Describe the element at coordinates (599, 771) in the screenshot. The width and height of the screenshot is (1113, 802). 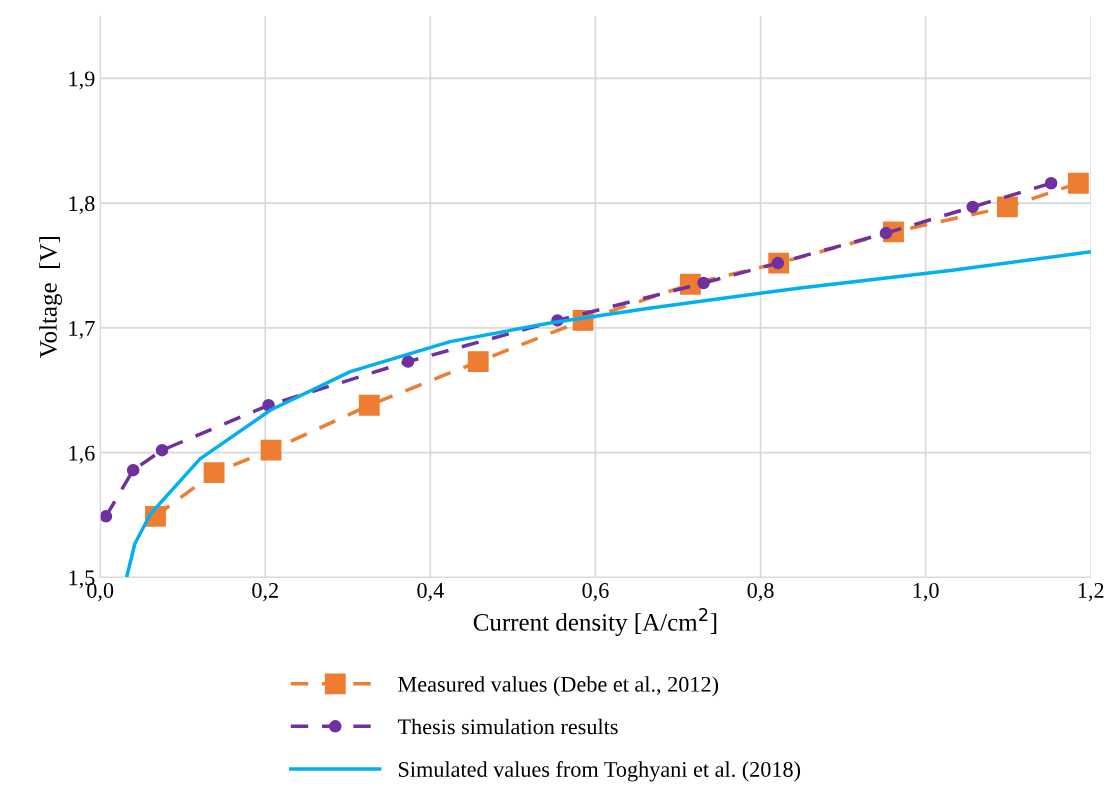
I see `legend-label: Simulated values from Toghyani et al. (2018)` at that location.